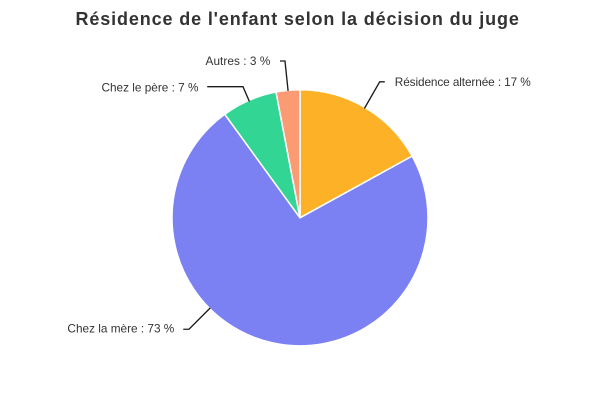 This screenshot has height=405, width=600. What do you see at coordinates (238, 61) in the screenshot?
I see `svg-text: Autres : 3 %` at bounding box center [238, 61].